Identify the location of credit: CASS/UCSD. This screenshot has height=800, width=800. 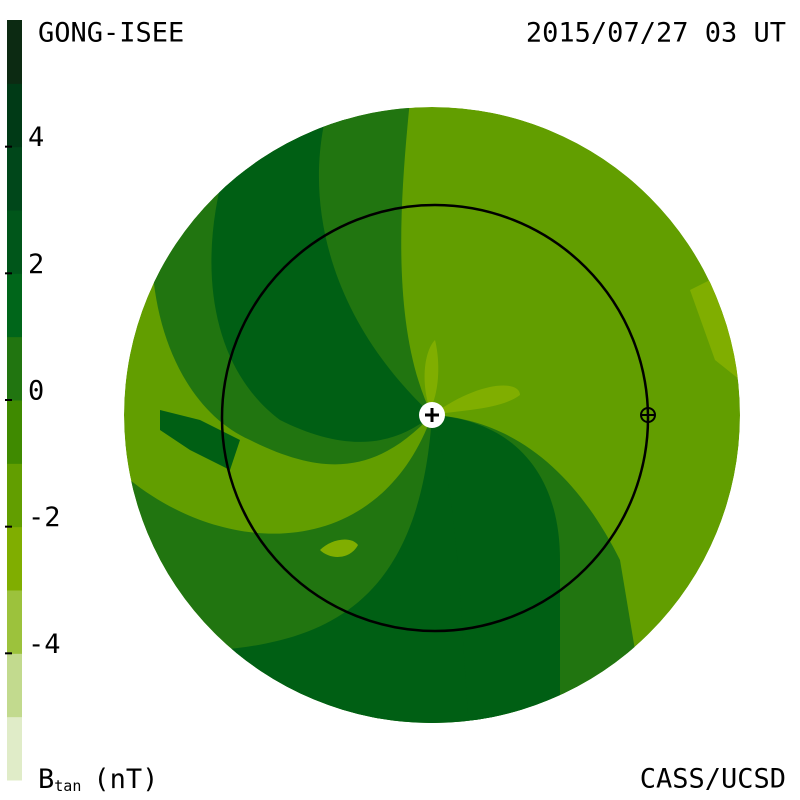
(713, 779).